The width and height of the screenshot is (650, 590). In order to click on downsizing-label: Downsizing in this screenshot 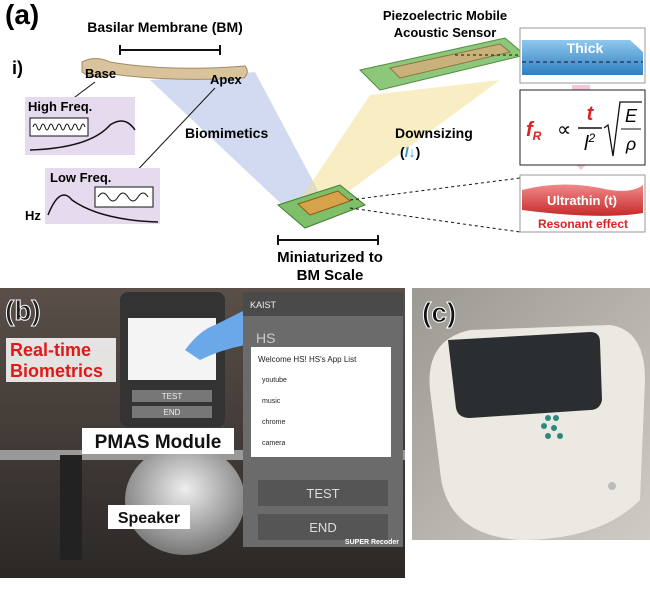, I will do `click(434, 133)`.